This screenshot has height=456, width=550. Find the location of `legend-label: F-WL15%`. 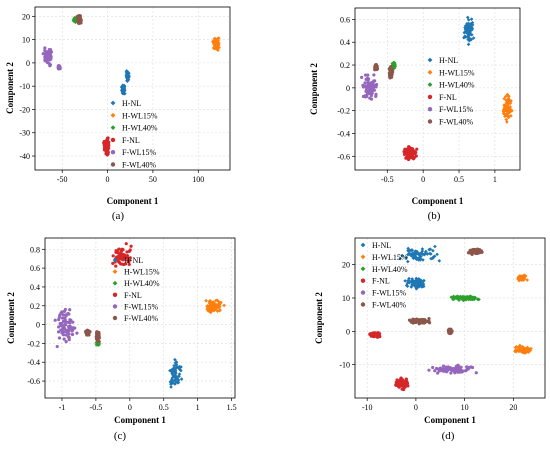

legend-label: F-WL15% is located at coordinates (141, 306).